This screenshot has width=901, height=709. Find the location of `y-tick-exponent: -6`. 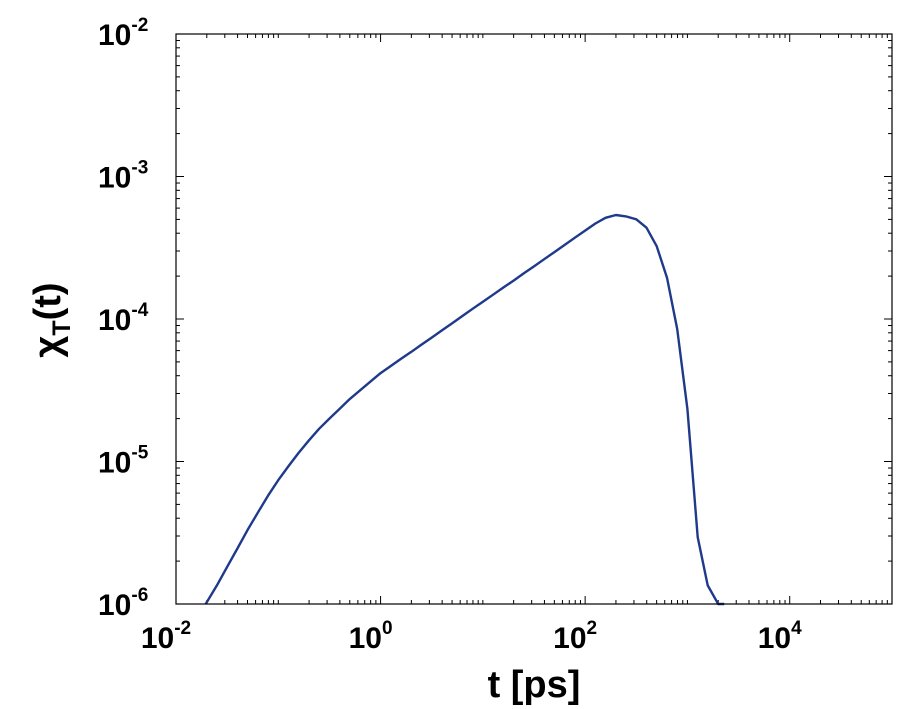

y-tick-exponent: -6 is located at coordinates (139, 595).